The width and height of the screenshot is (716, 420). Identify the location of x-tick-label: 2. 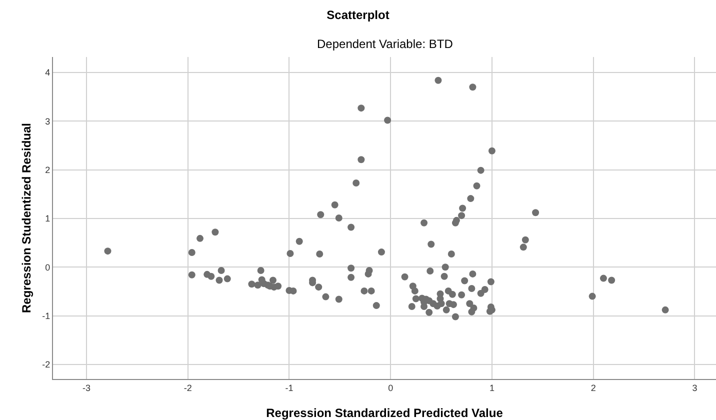
(593, 387).